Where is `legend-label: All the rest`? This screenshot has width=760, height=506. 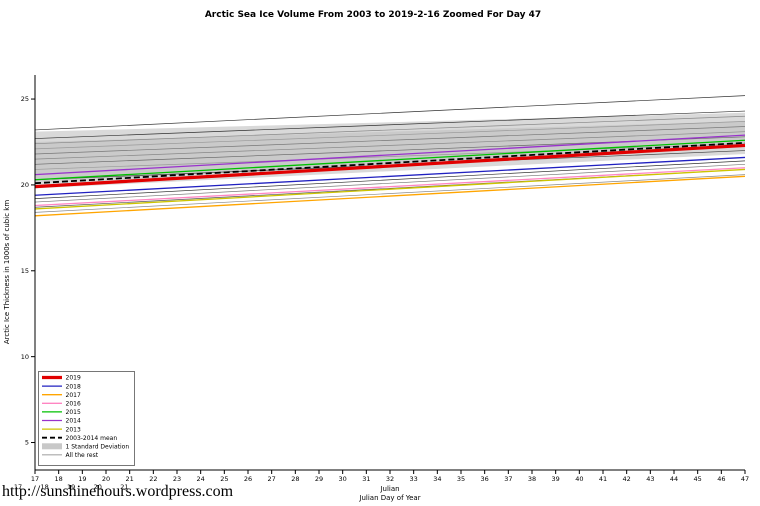
legend-label: All the rest is located at coordinates (82, 455).